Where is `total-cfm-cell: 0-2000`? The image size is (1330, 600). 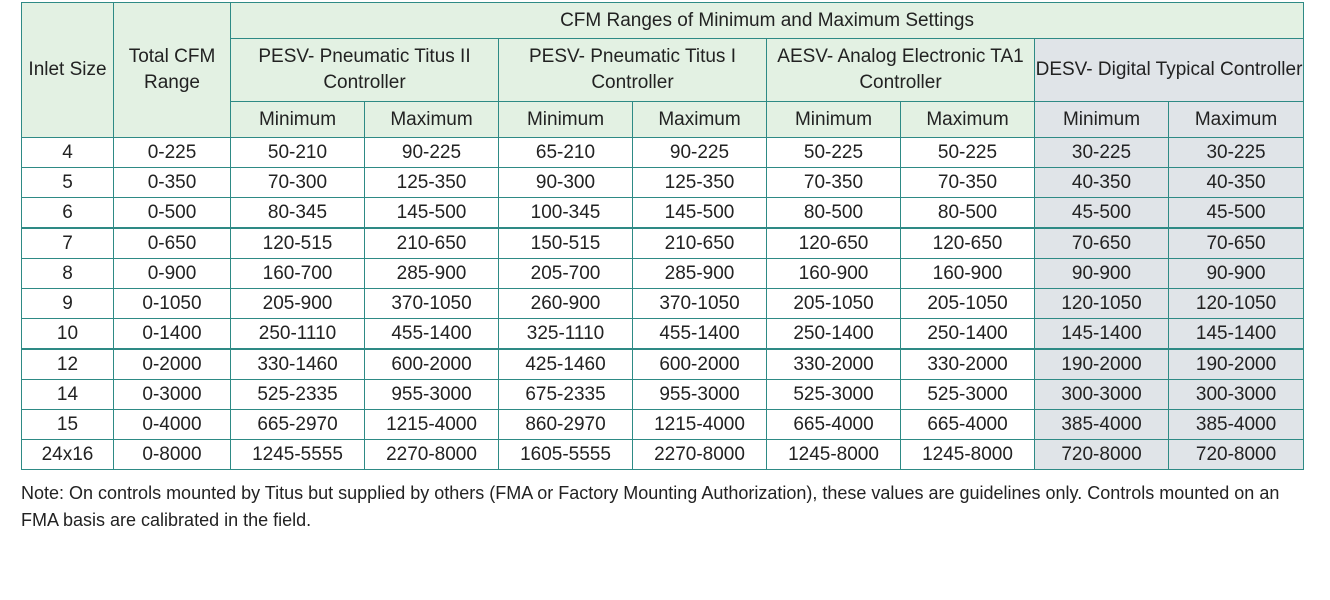
total-cfm-cell: 0-2000 is located at coordinates (172, 364).